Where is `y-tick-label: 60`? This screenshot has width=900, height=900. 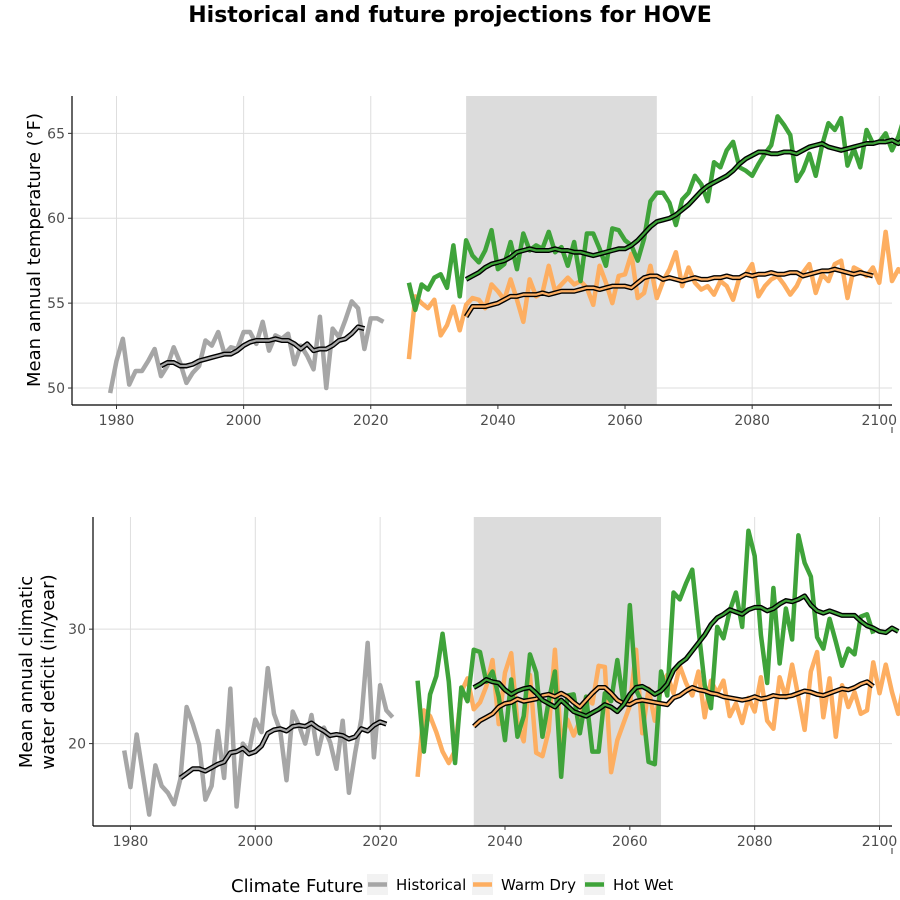 y-tick-label: 60 is located at coordinates (56, 219).